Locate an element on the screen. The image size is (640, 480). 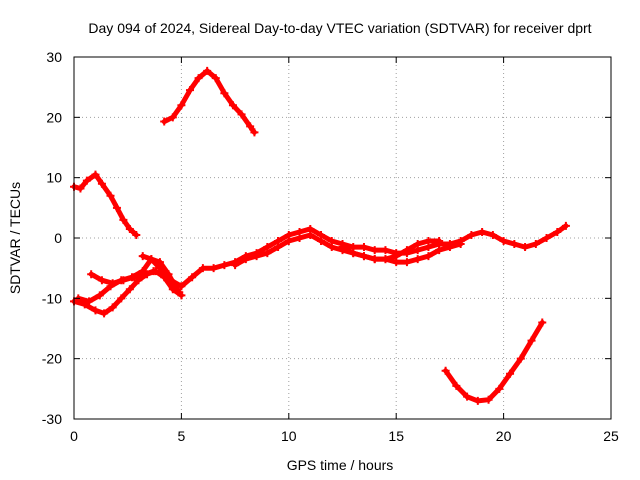
x-tick-label: 25 is located at coordinates (611, 436).